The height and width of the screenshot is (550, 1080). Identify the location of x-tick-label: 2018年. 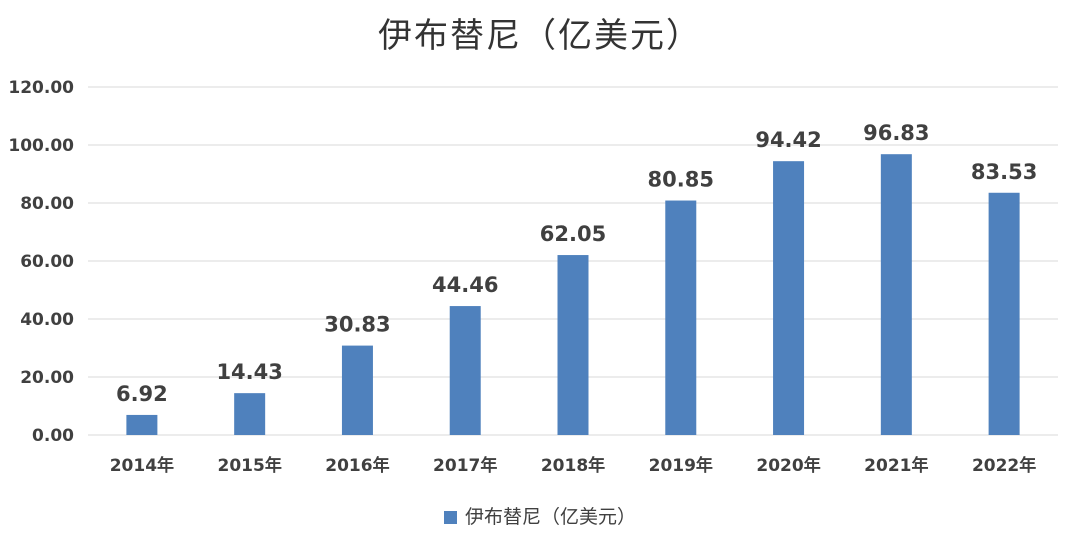
(573, 465).